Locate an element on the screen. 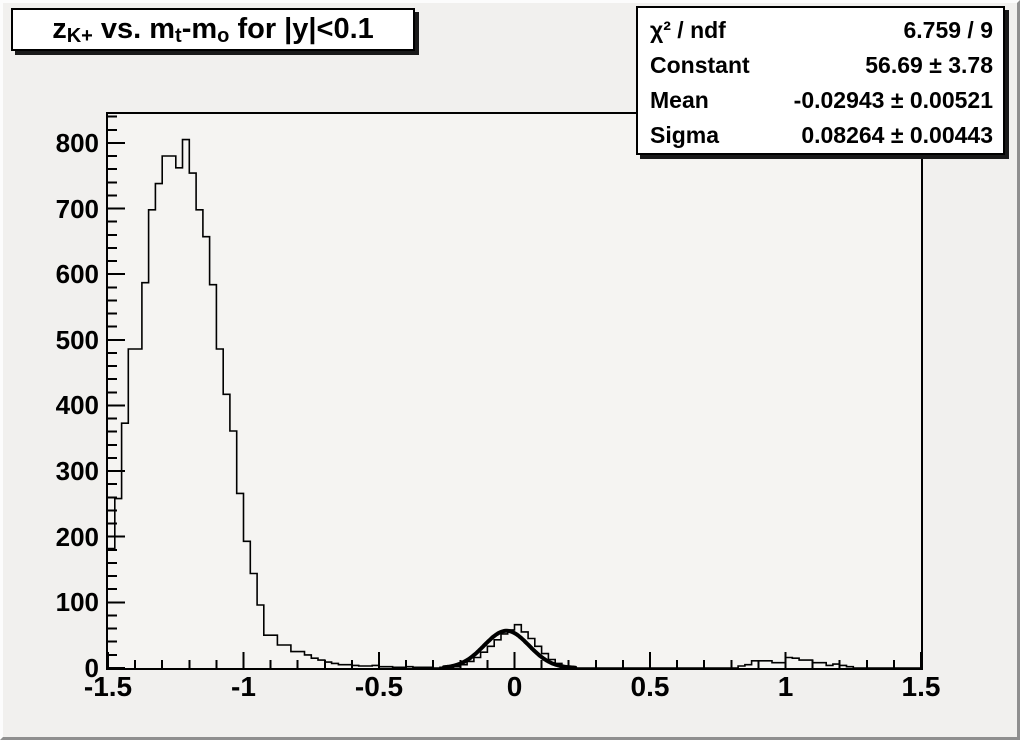 This screenshot has width=1020, height=740. gaussian-fit-curve is located at coordinates (510, 648).